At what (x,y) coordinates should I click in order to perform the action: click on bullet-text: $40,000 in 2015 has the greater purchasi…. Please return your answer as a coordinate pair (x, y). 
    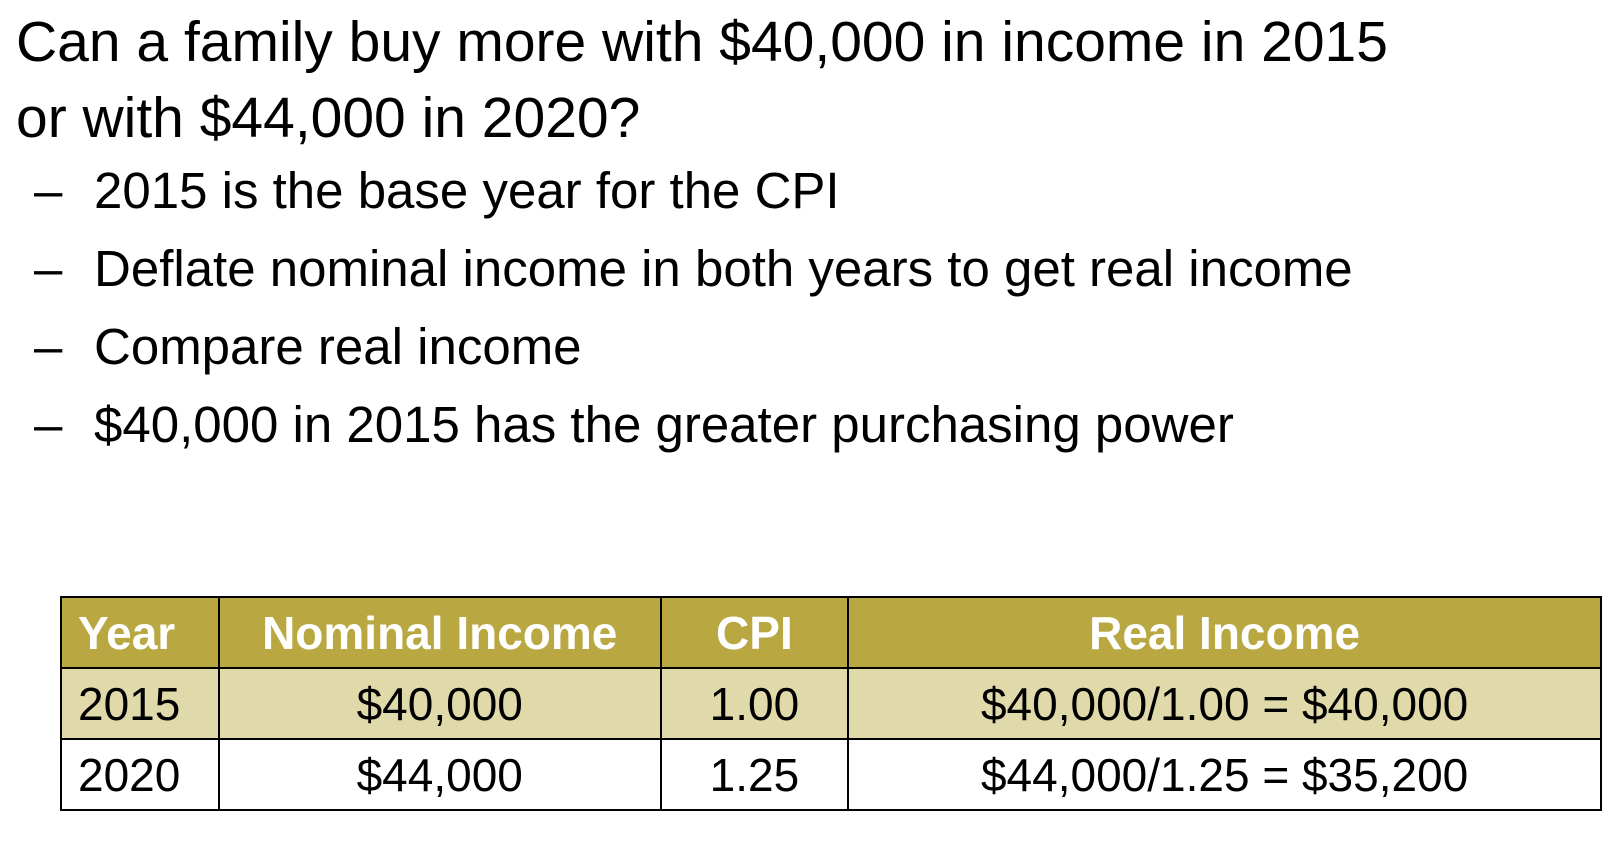
    Looking at the image, I should click on (664, 424).